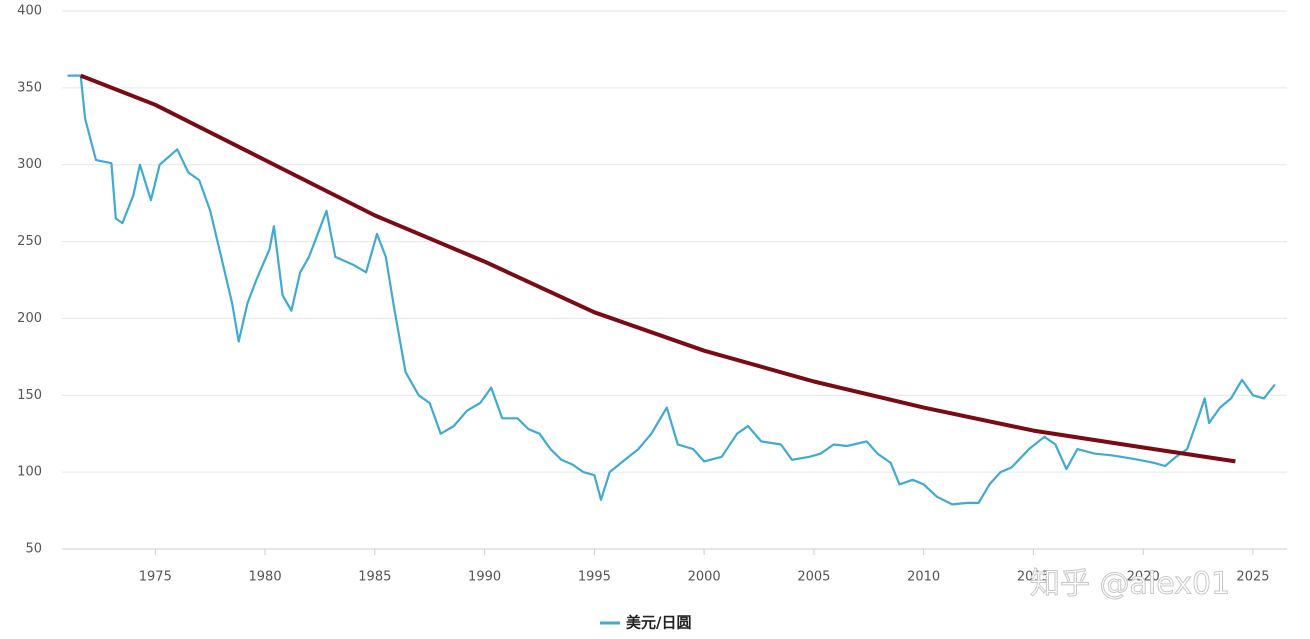  Describe the element at coordinates (1252, 577) in the screenshot. I see `x-tick-label: 2025` at that location.